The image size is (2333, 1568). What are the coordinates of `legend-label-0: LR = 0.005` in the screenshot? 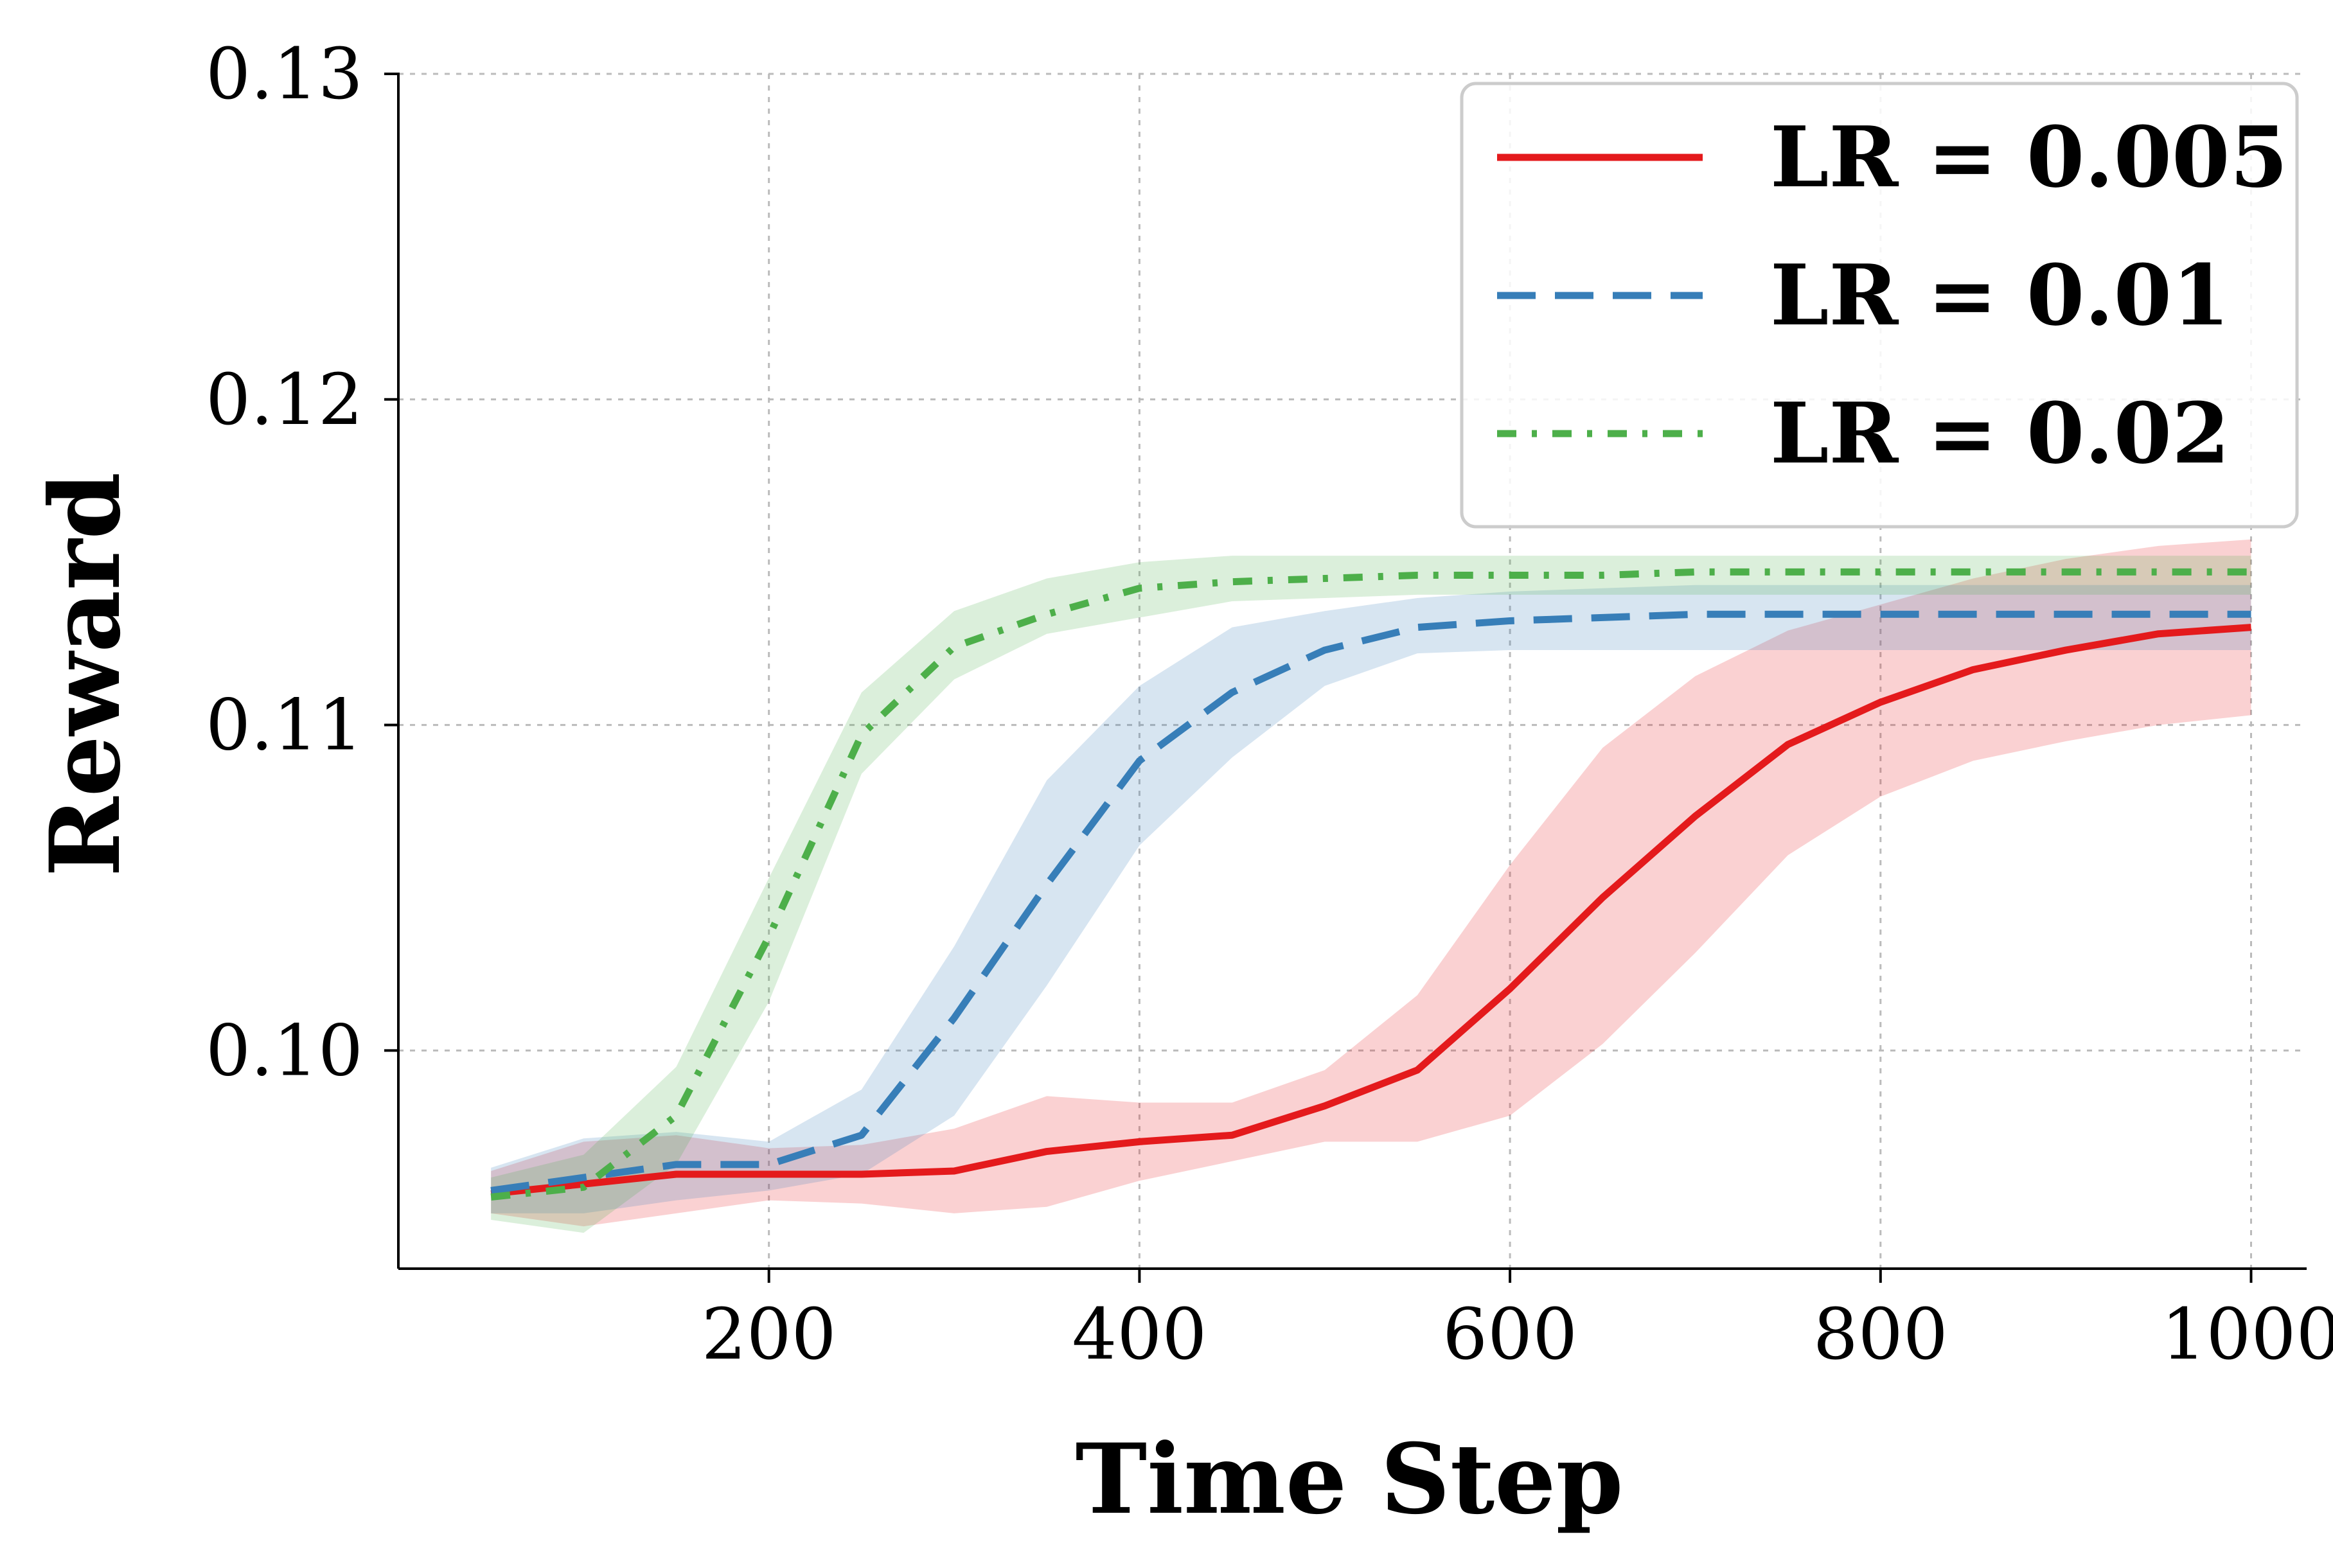 It's located at (2029, 157).